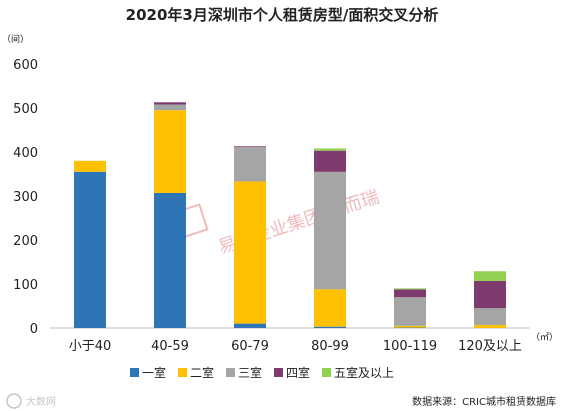 The image size is (564, 411). What do you see at coordinates (544, 337) in the screenshot?
I see `x-axis-unit: （㎡）` at bounding box center [544, 337].